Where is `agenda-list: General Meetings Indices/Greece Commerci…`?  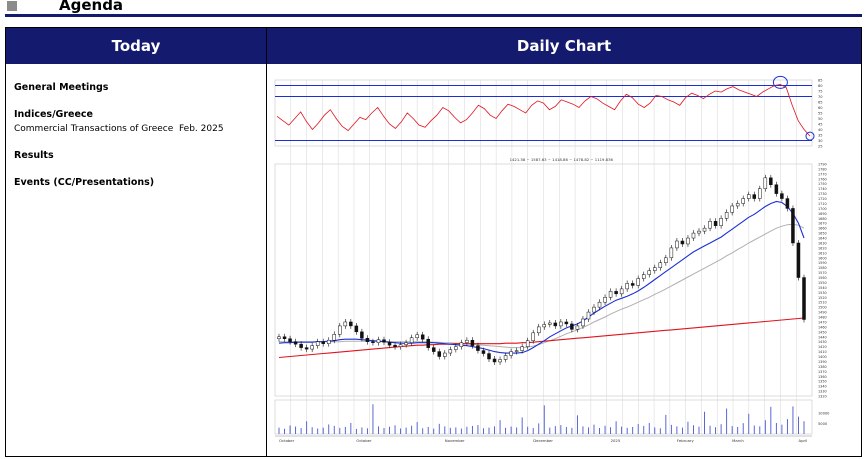
agenda-list: General Meetings Indices/Greece Commerci… is located at coordinates (138, 135).